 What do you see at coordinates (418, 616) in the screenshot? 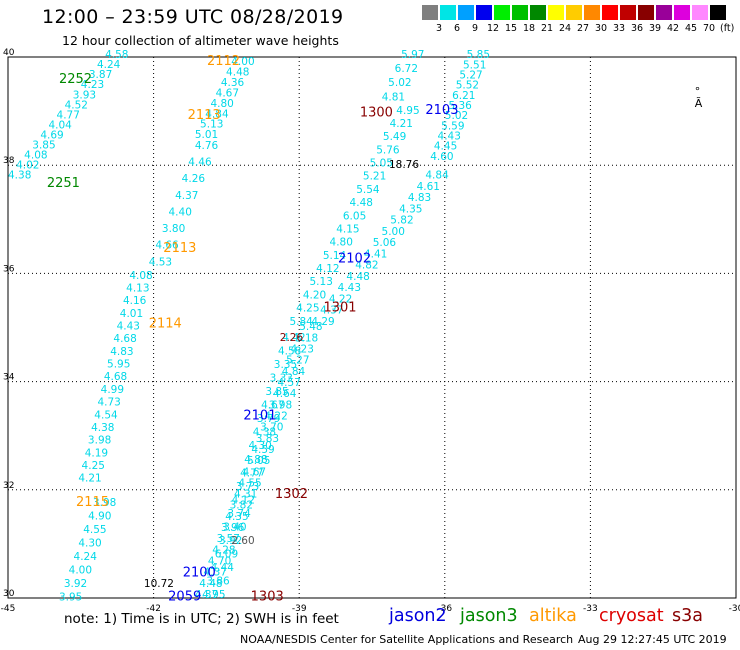
I see `satellite-jason2: jason2` at bounding box center [418, 616].